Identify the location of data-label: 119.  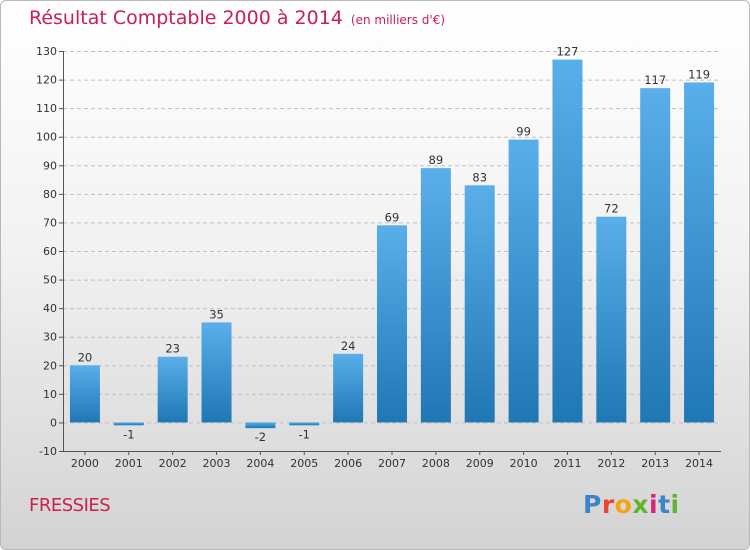
(699, 74).